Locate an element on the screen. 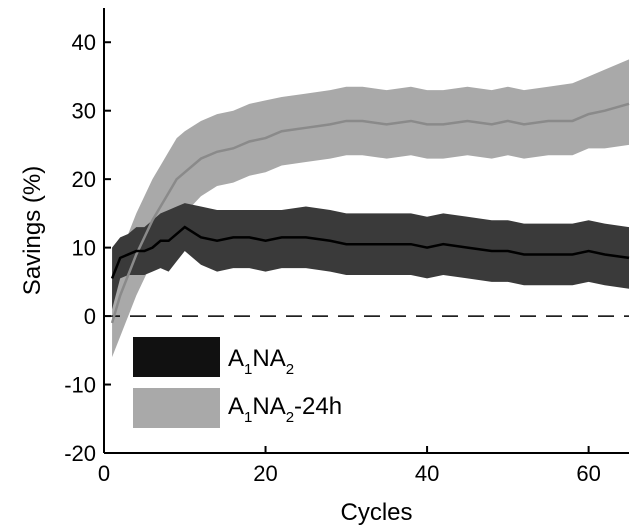 This screenshot has width=634, height=529. legend-swatch-a1na2 is located at coordinates (176, 357).